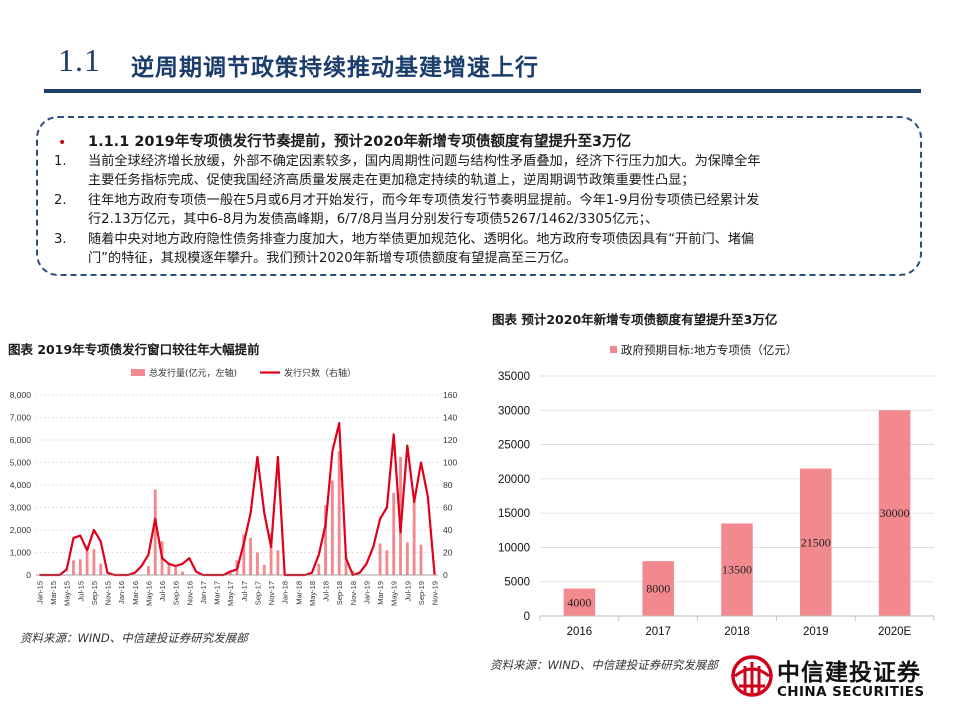 The image size is (959, 719). I want to click on section-number: 1.1, so click(79, 60).